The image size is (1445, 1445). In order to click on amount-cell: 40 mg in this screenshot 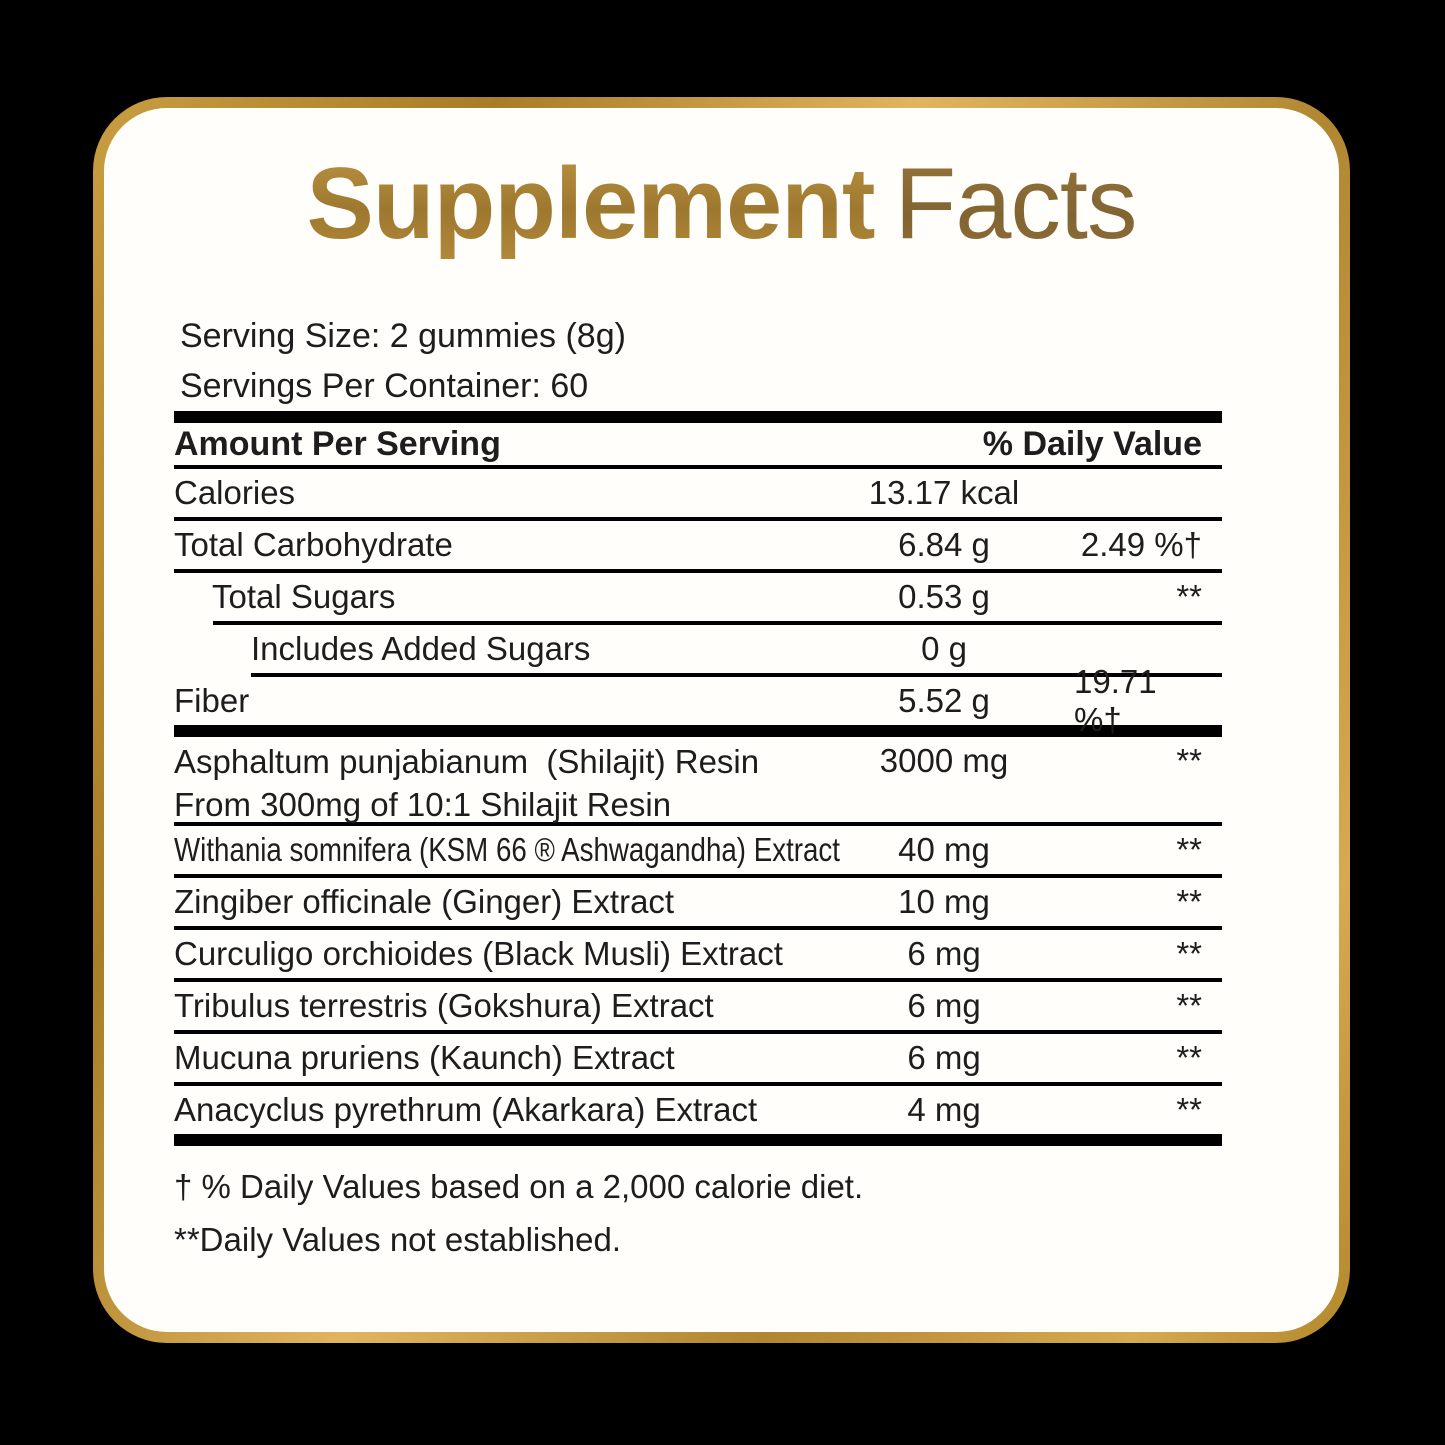, I will do `click(944, 849)`.